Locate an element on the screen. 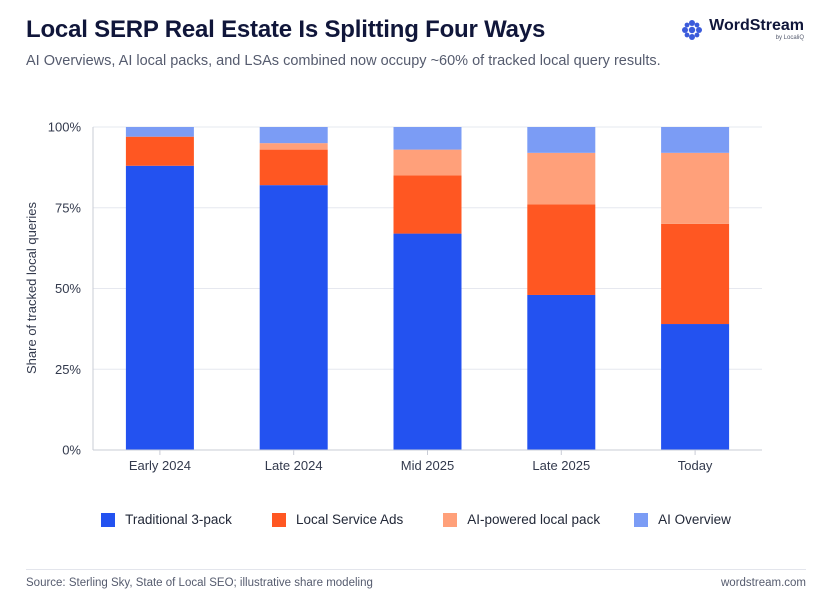  legend-item: Local Service Ads is located at coordinates (337, 519).